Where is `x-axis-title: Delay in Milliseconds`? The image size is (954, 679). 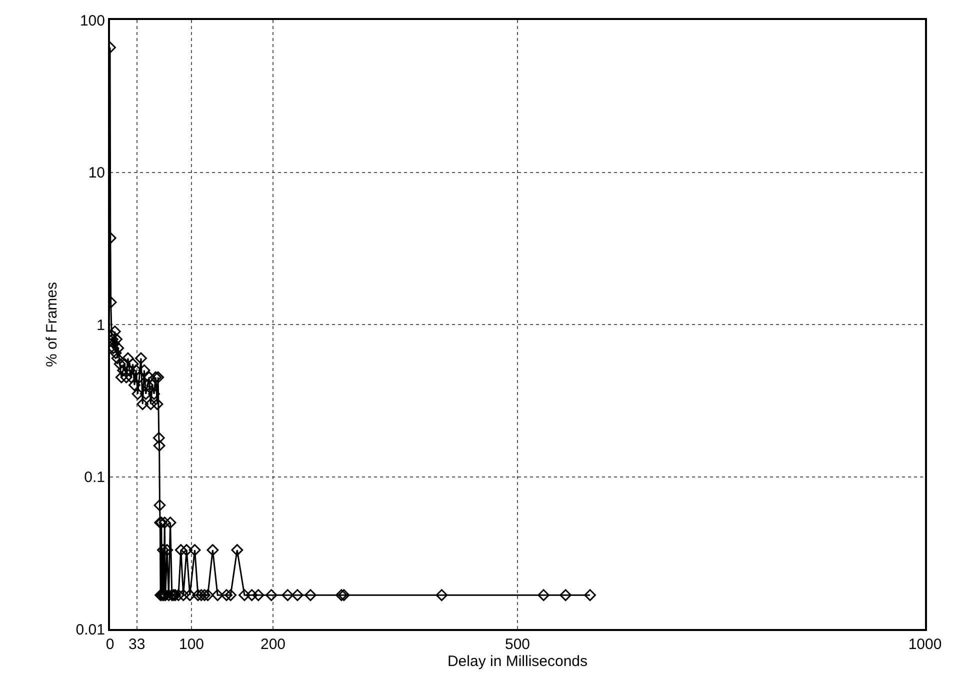
x-axis-title: Delay in Milliseconds is located at coordinates (517, 661).